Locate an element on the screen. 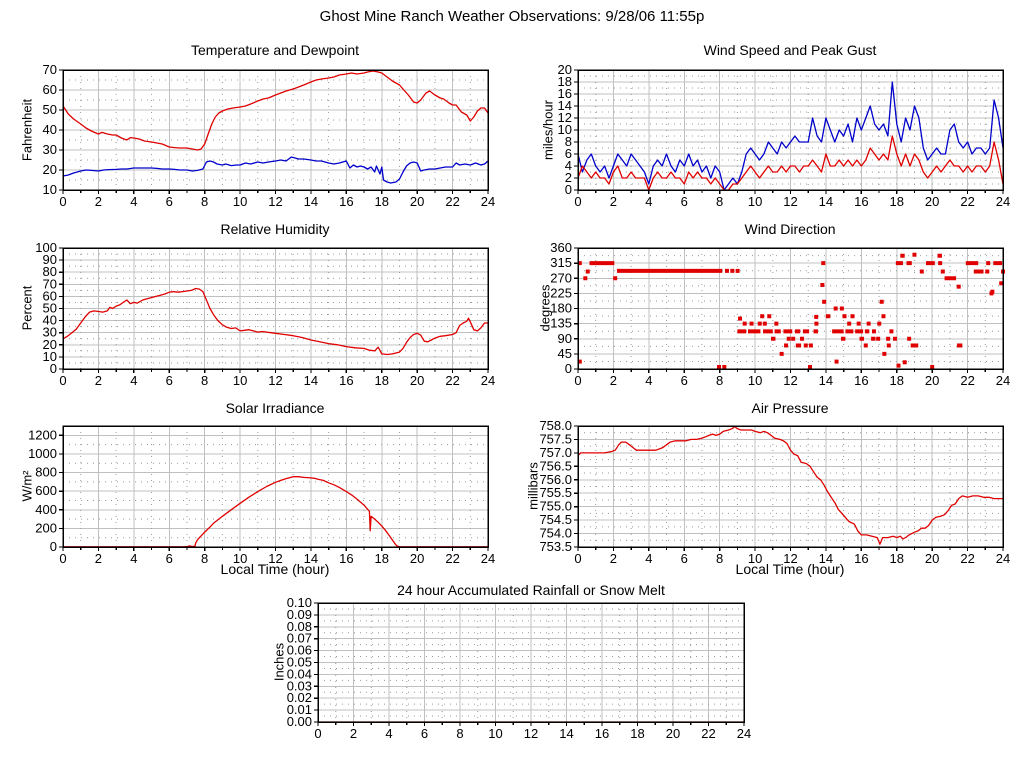  svg-text: 40 is located at coordinates (50, 320).